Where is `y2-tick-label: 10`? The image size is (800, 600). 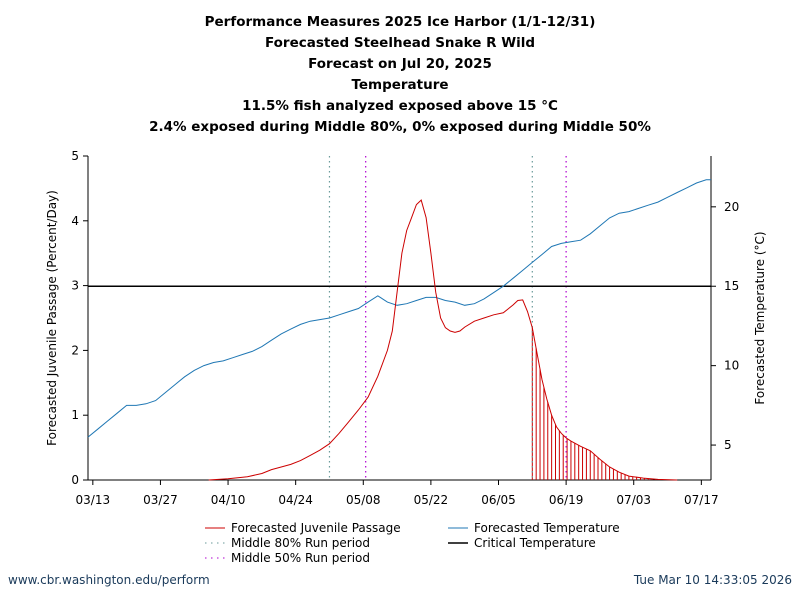
y2-tick-label: 10 is located at coordinates (731, 366).